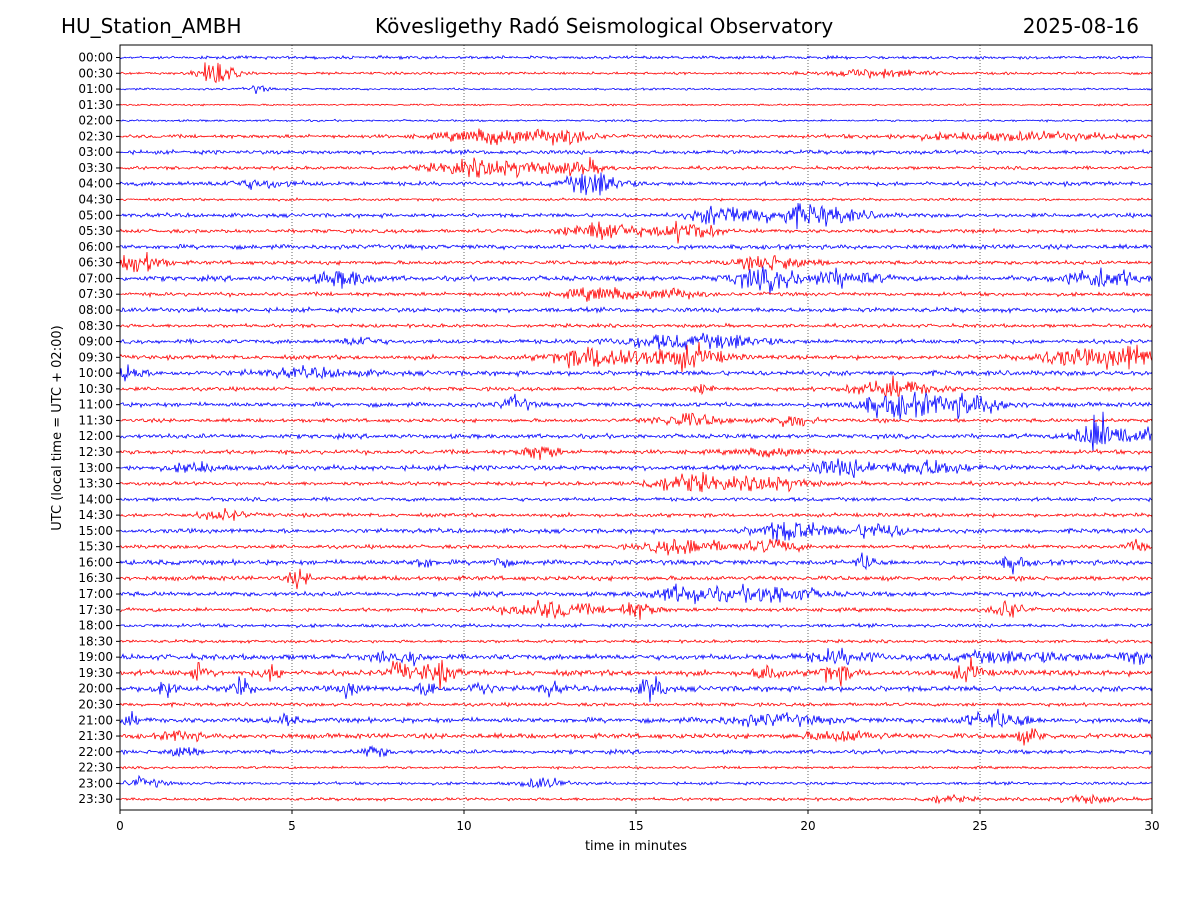 The height and width of the screenshot is (900, 1200). I want to click on y-tick-label: 12:30, so click(95, 452).